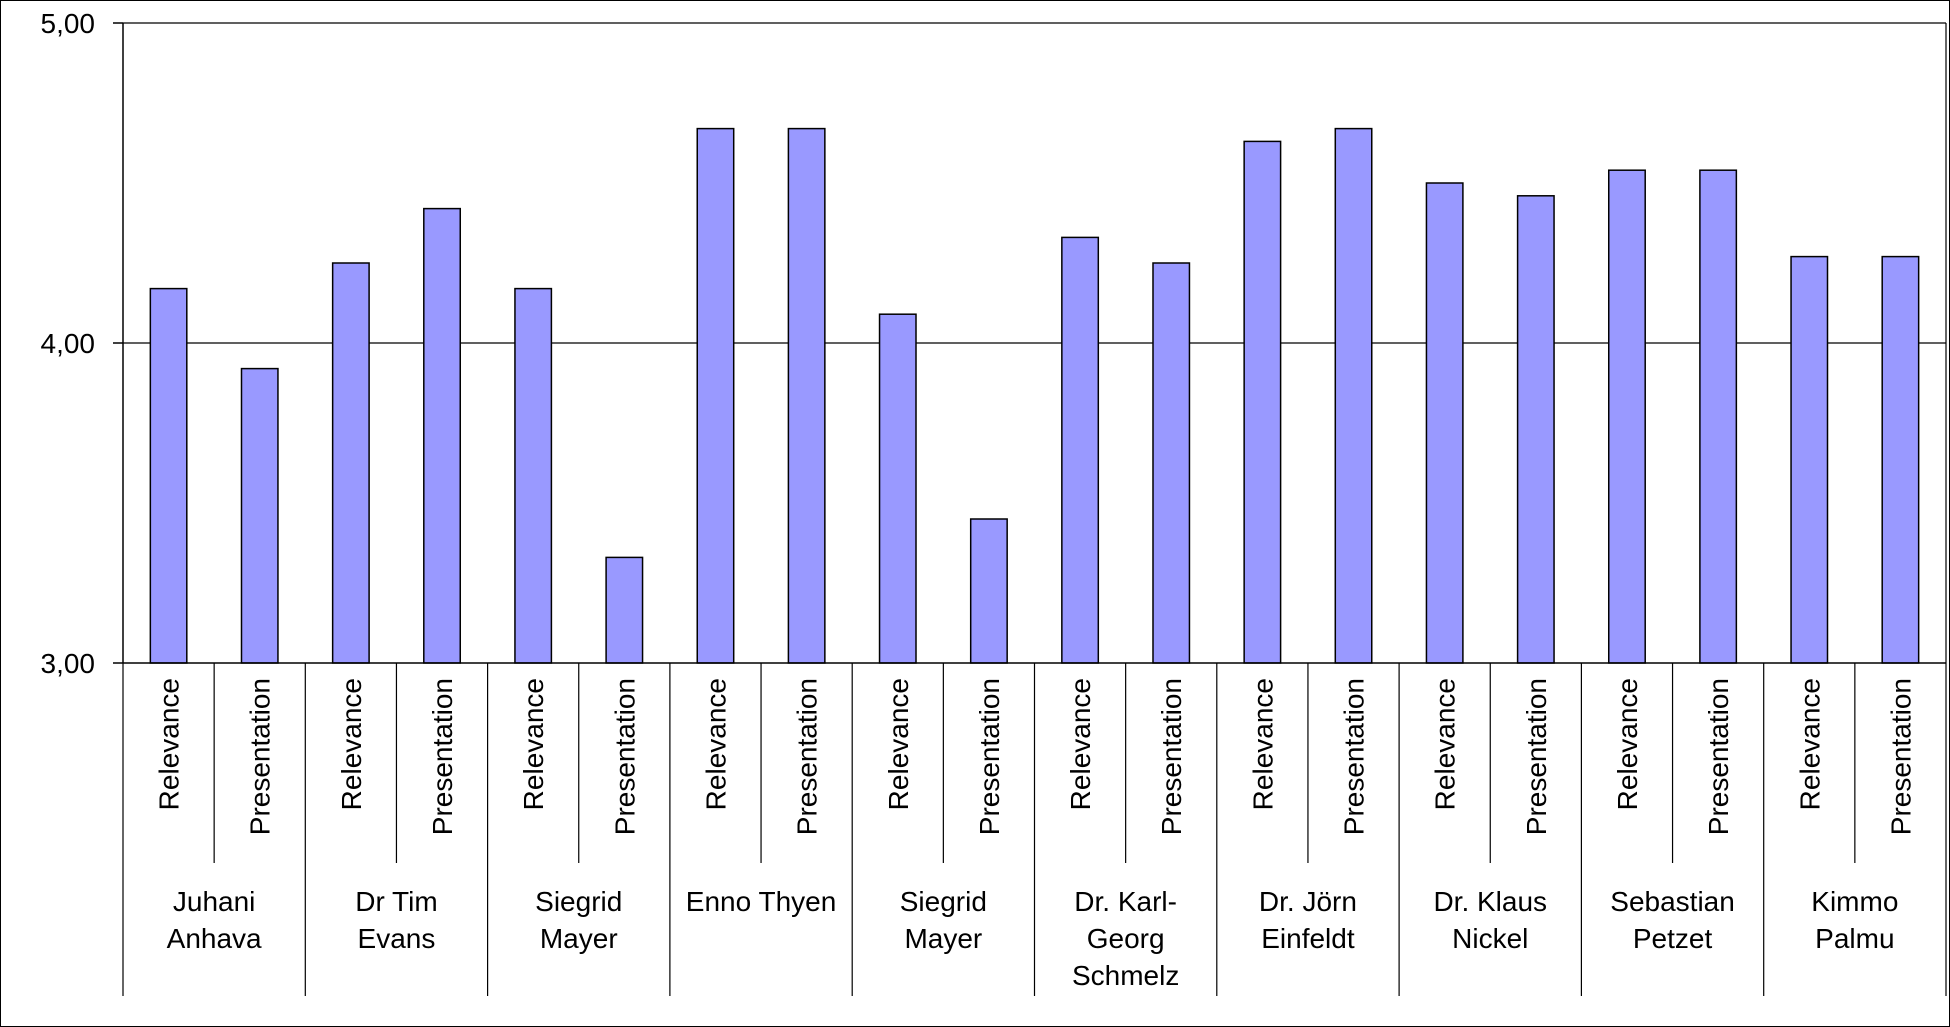  What do you see at coordinates (1308, 938) in the screenshot?
I see `group-label: Einfeldt` at bounding box center [1308, 938].